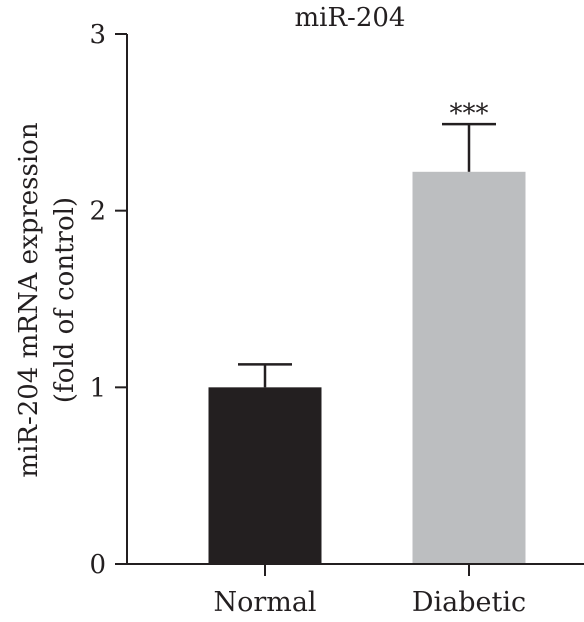  Describe the element at coordinates (265, 475) in the screenshot. I see `bar-normal` at that location.